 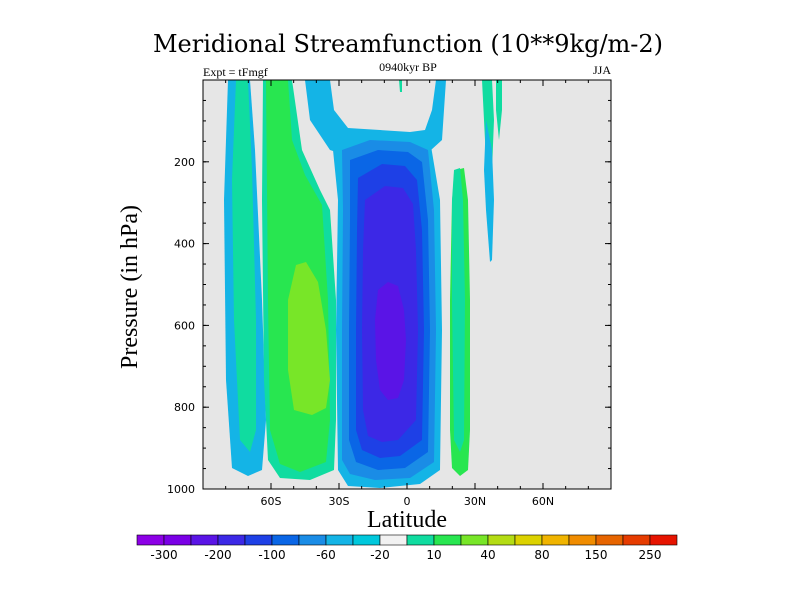 I want to click on y-tick-label: 200, so click(x=184, y=162).